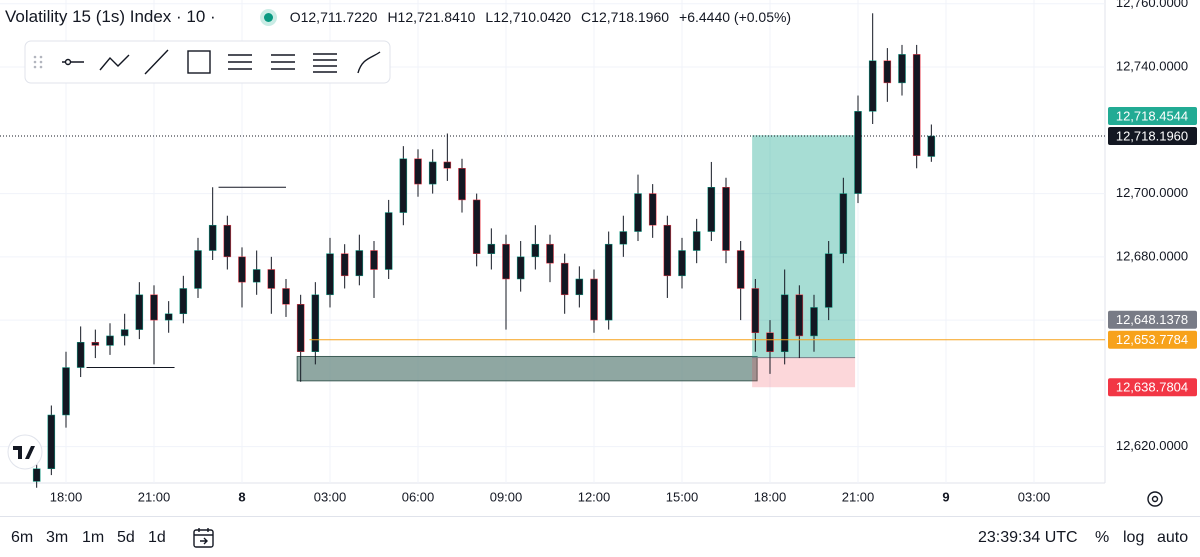 This screenshot has height=557, width=1200. I want to click on scale-option: log, so click(1134, 537).